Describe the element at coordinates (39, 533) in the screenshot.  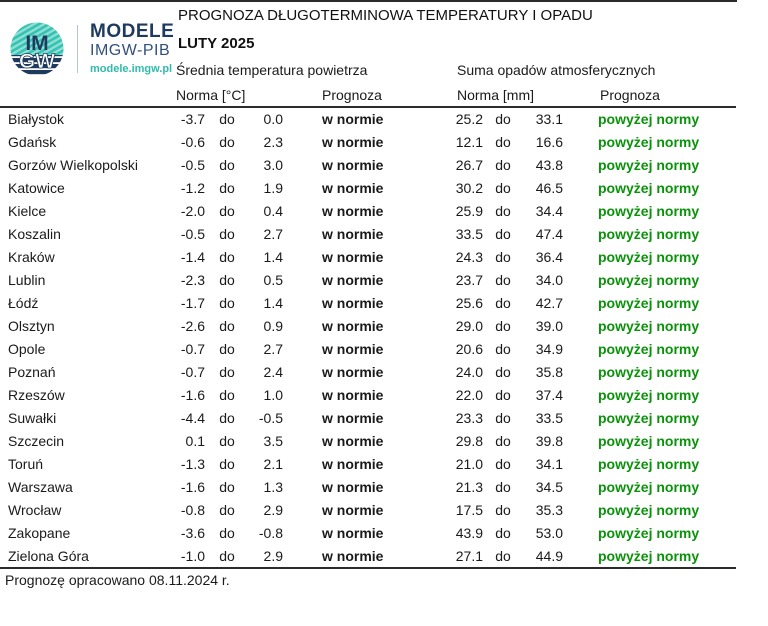
I see `city-cell: Zakopane` at that location.